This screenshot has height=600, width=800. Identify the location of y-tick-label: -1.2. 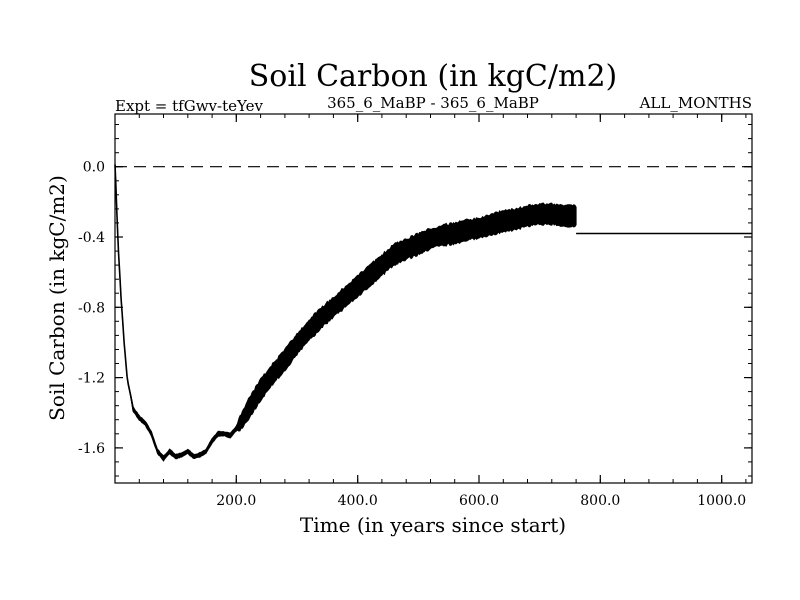
(91, 379).